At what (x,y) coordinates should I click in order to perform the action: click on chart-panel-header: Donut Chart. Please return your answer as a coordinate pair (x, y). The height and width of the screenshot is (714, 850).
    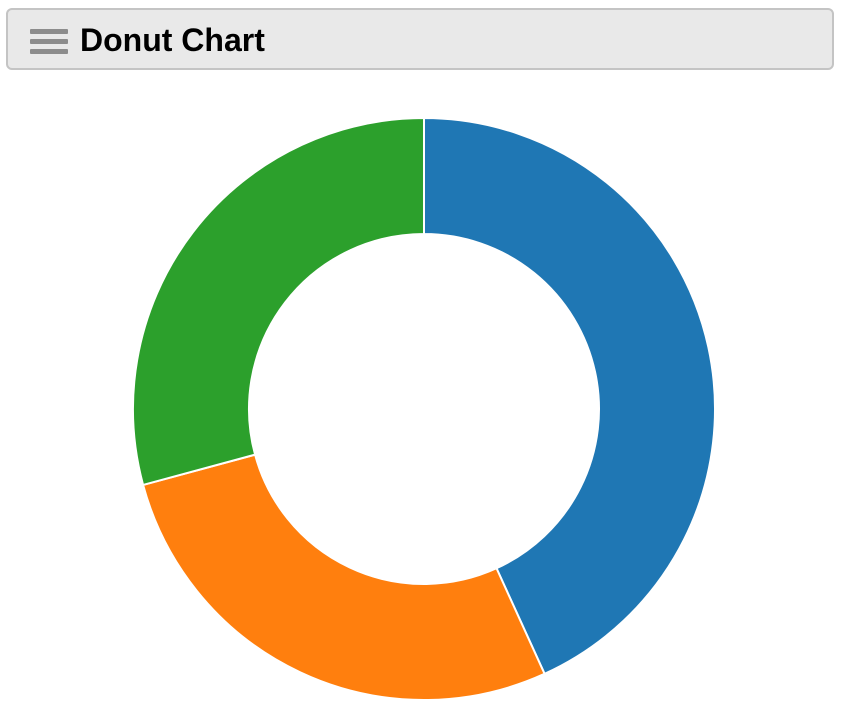
    Looking at the image, I should click on (420, 39).